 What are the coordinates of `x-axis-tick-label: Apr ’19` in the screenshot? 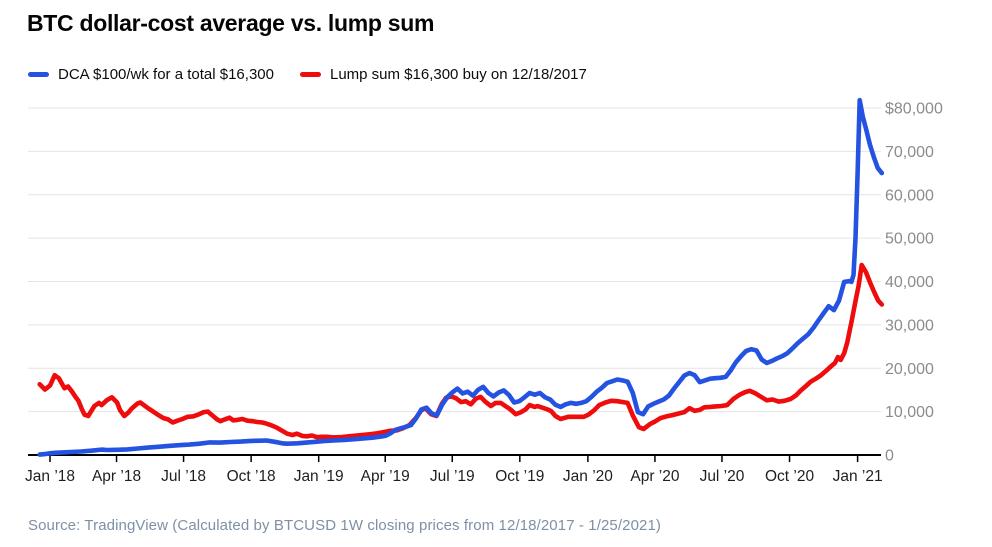 It's located at (385, 476).